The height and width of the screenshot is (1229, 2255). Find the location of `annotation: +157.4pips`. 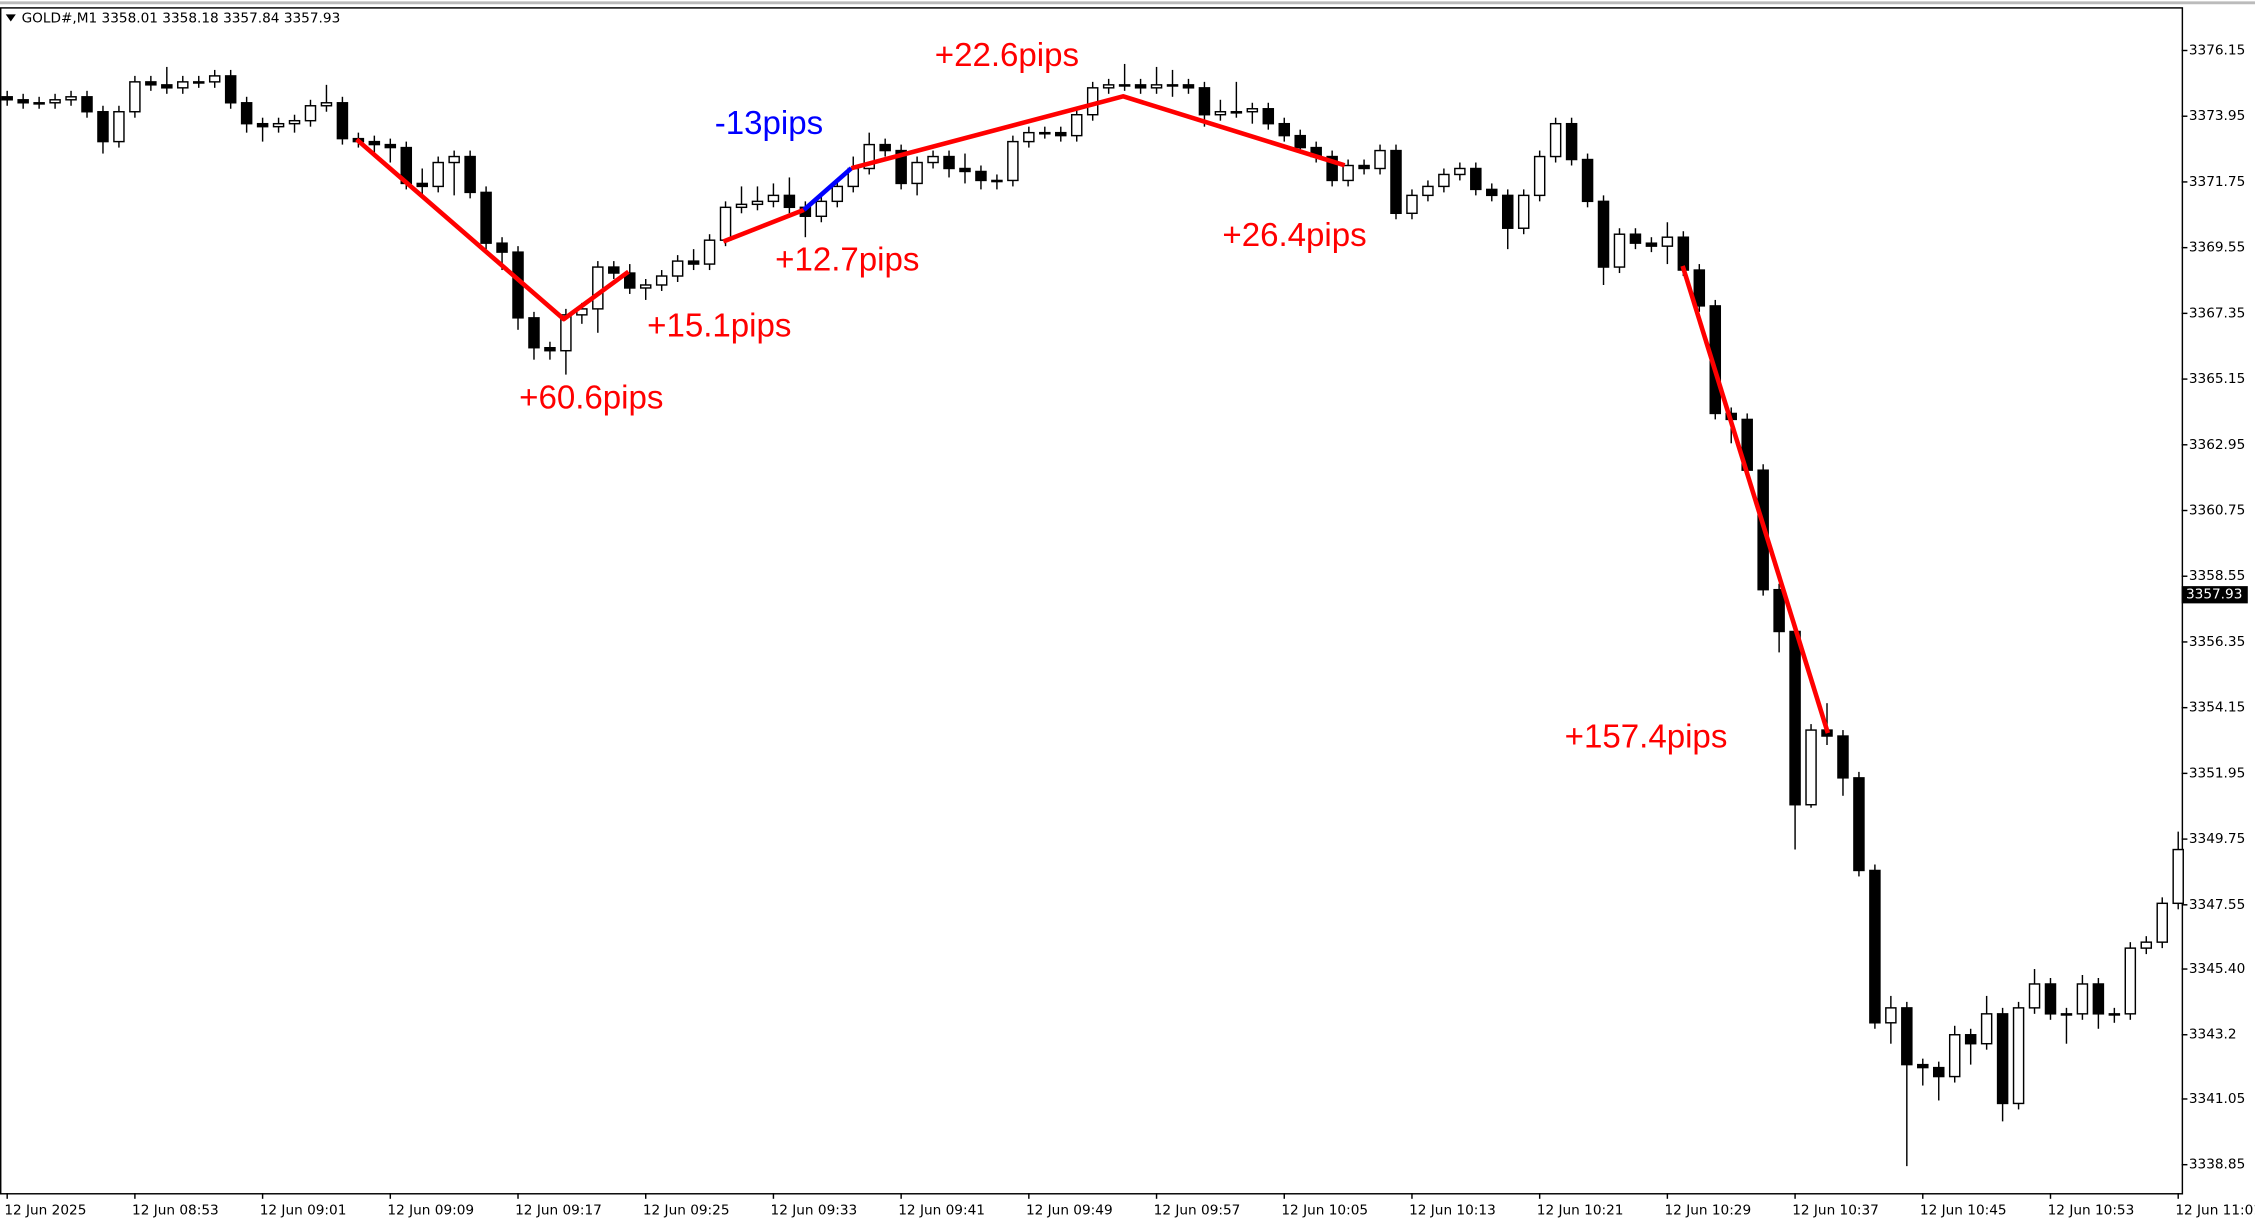

annotation: +157.4pips is located at coordinates (1646, 737).